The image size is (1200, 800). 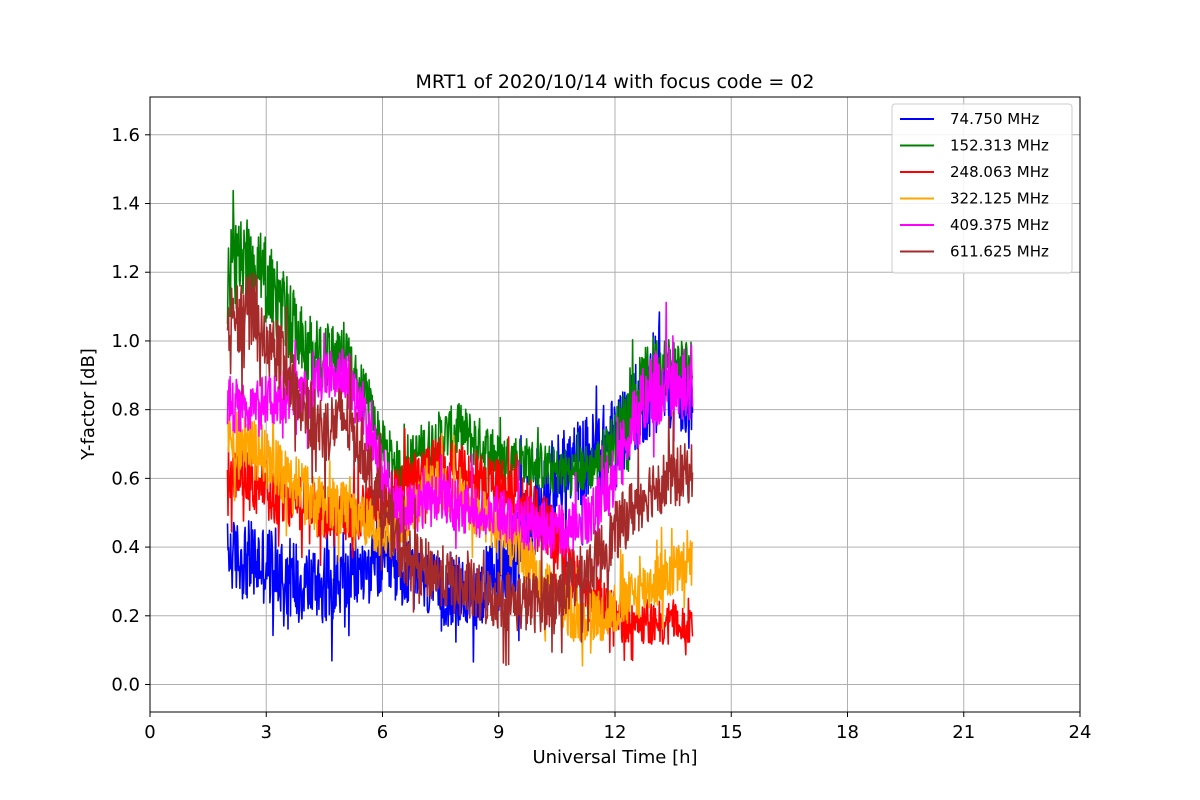 What do you see at coordinates (963, 732) in the screenshot?
I see `x-tick-label: 21` at bounding box center [963, 732].